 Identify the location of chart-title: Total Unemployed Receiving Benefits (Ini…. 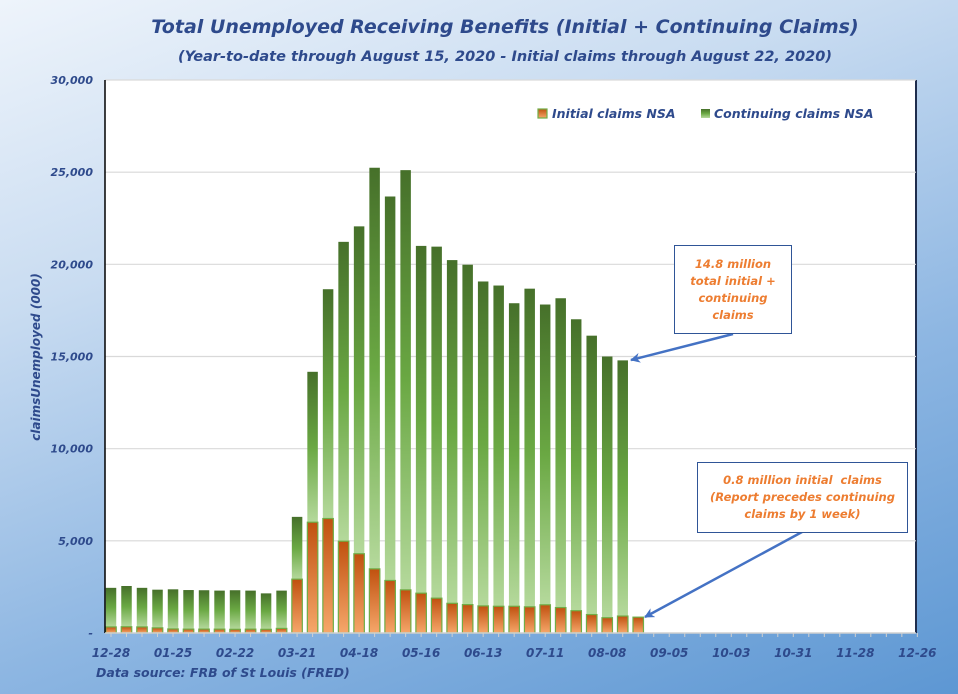
(504, 27).